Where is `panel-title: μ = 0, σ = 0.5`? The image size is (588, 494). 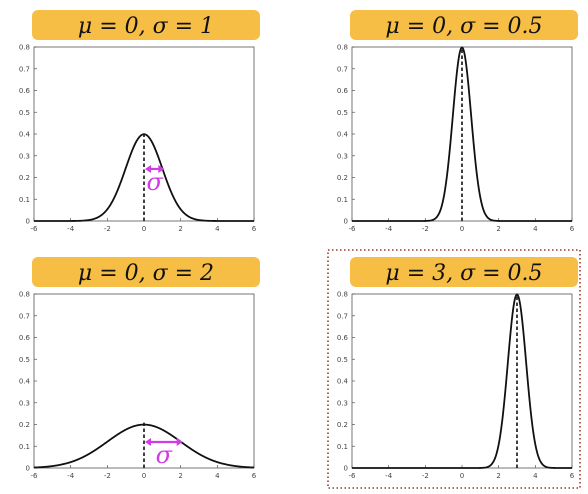
panel-title: μ = 0, σ = 0.5 is located at coordinates (463, 26).